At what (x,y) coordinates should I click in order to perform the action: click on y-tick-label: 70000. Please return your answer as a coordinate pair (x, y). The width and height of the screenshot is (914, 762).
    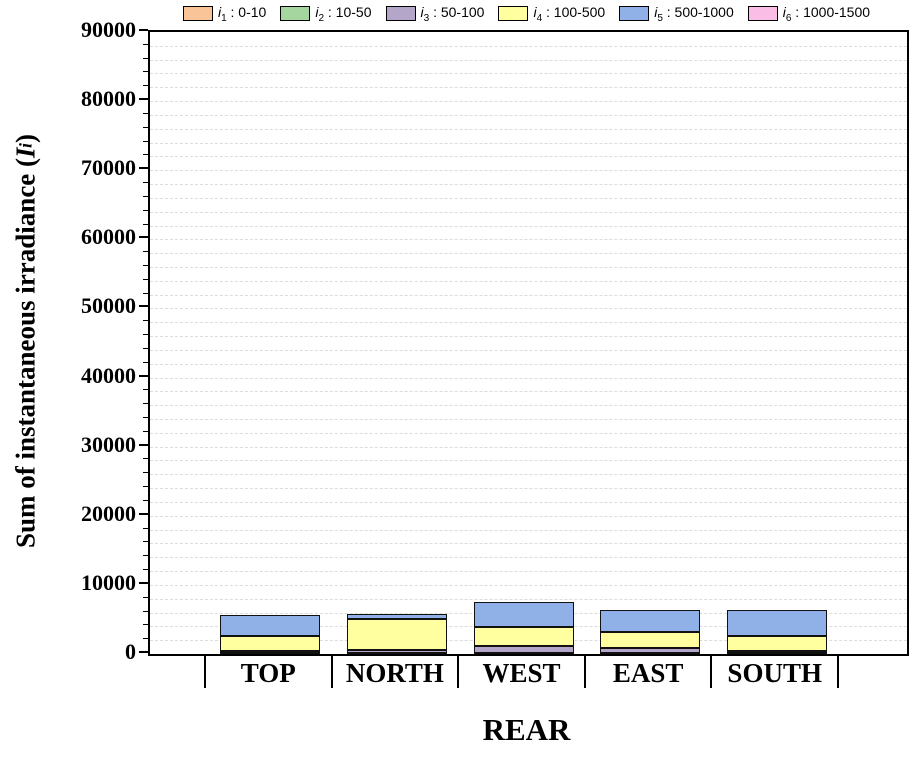
    Looking at the image, I should click on (108, 168).